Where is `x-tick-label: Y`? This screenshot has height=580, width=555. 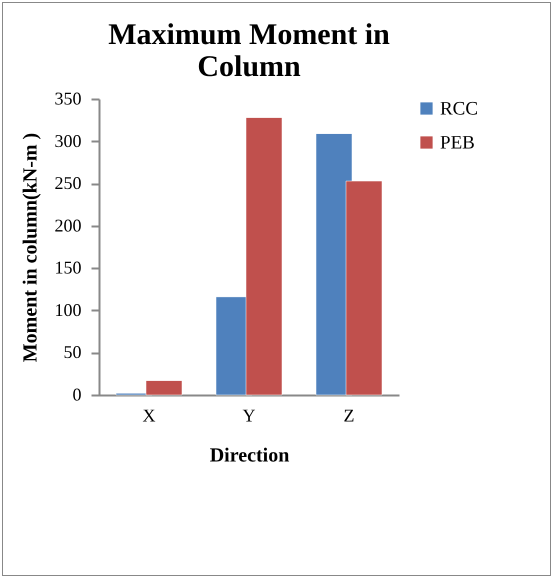
x-tick-label: Y is located at coordinates (249, 416).